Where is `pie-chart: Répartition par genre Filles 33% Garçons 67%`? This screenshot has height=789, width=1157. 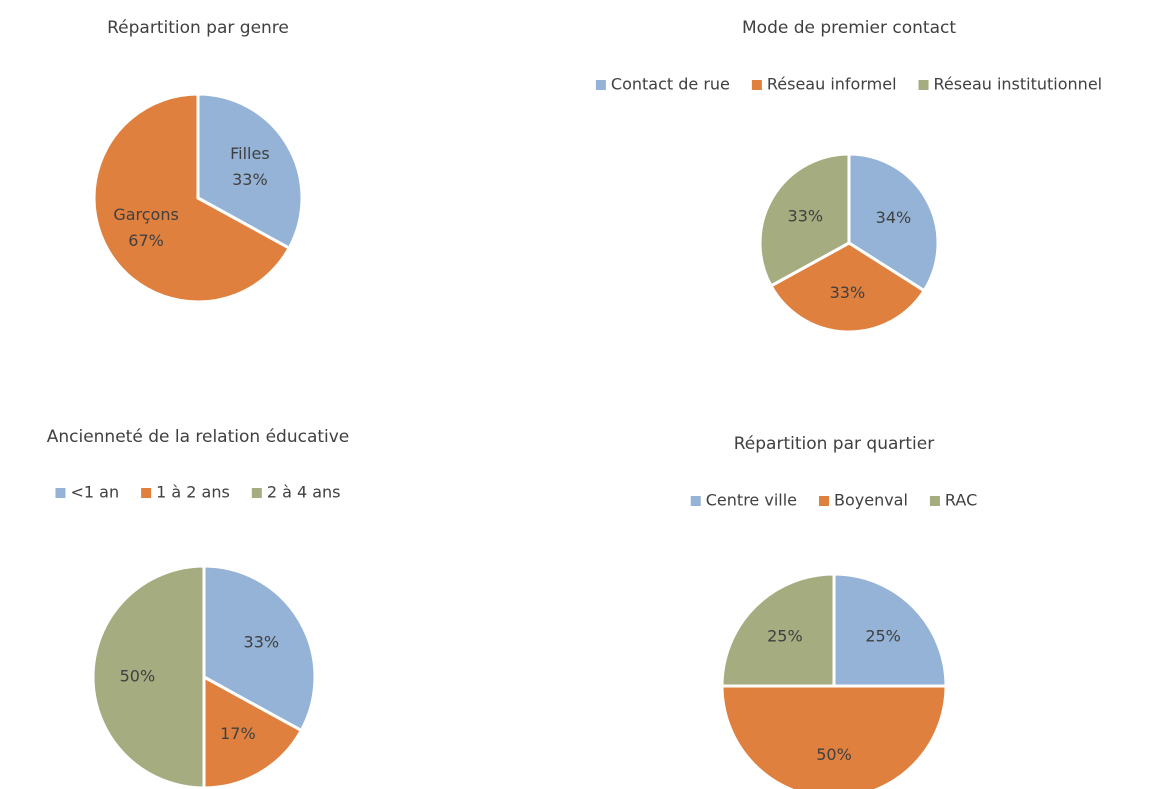 pie-chart: Répartition par genre Filles 33% Garçons 67% is located at coordinates (198, 161).